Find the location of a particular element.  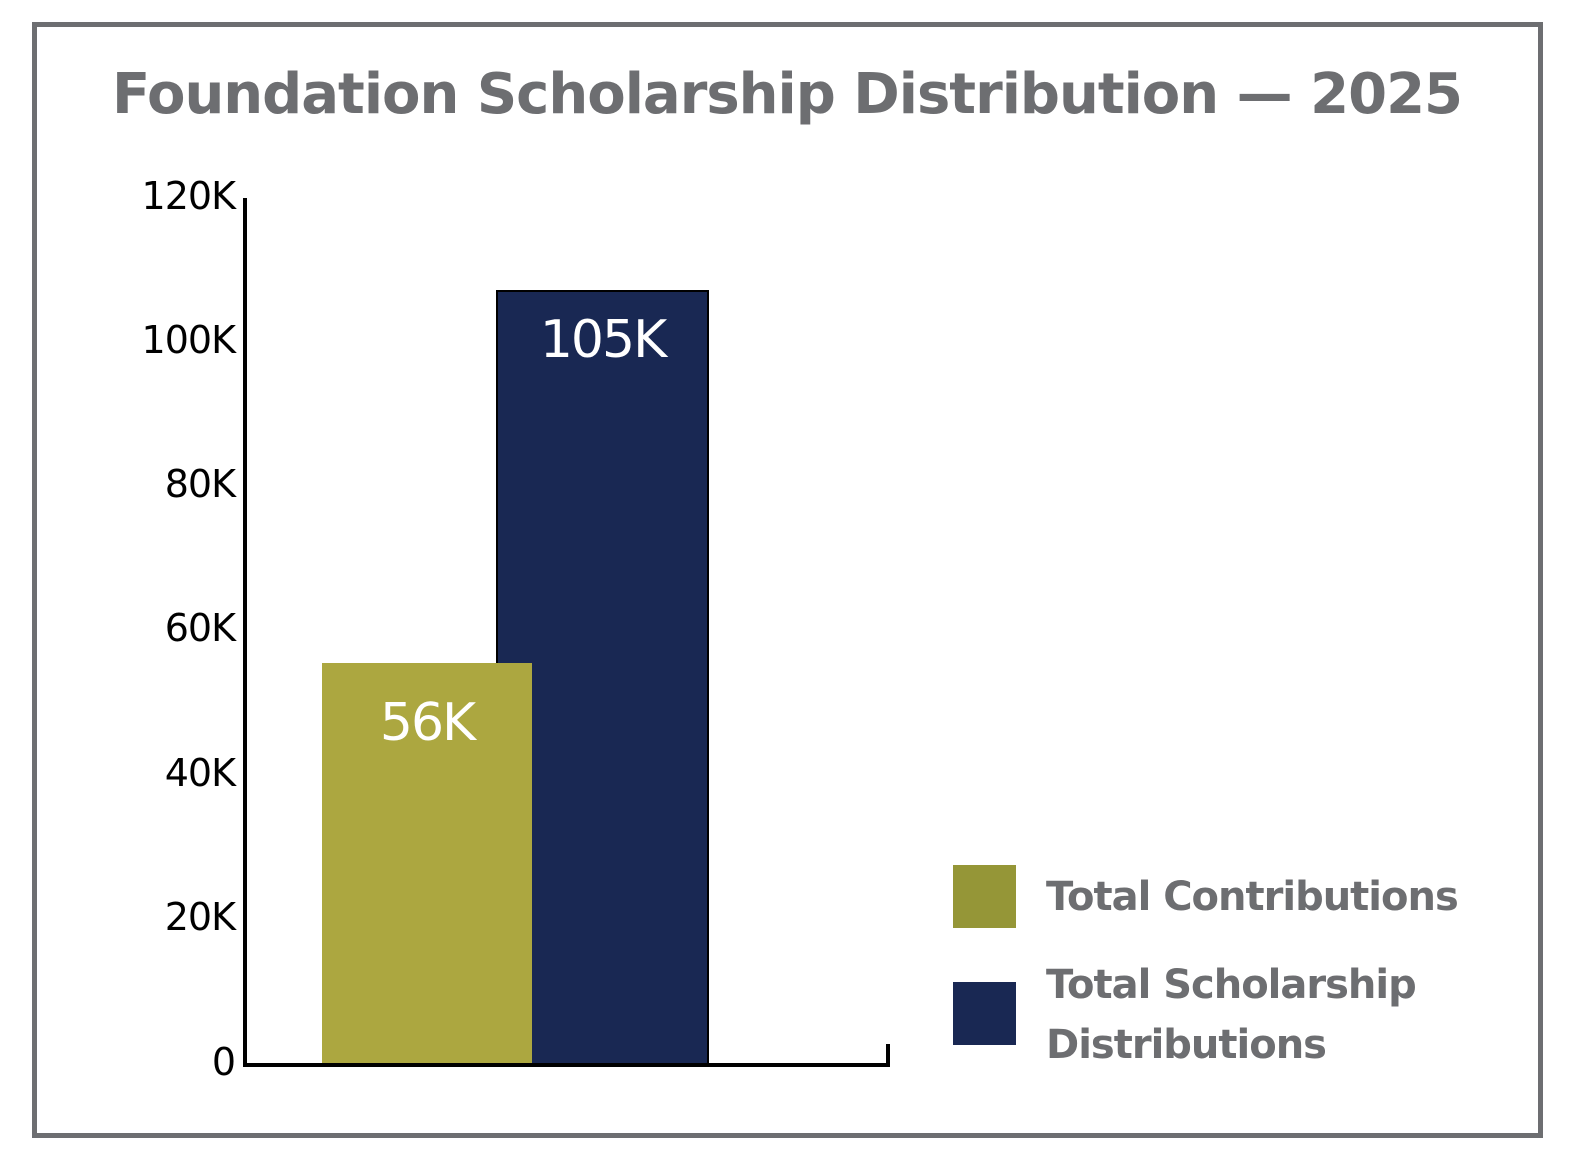

y-tick-40k: 40K is located at coordinates (200, 773).